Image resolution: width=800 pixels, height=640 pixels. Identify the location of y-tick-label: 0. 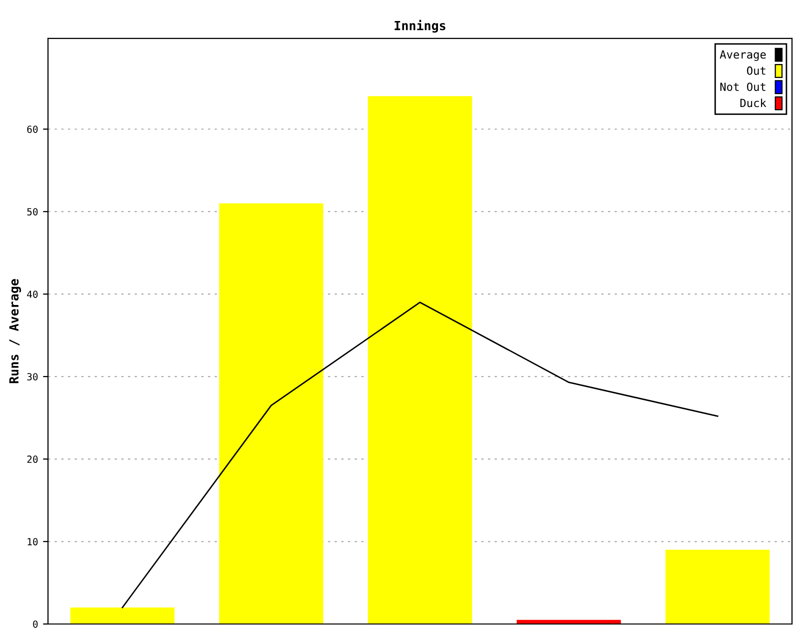
(35, 624).